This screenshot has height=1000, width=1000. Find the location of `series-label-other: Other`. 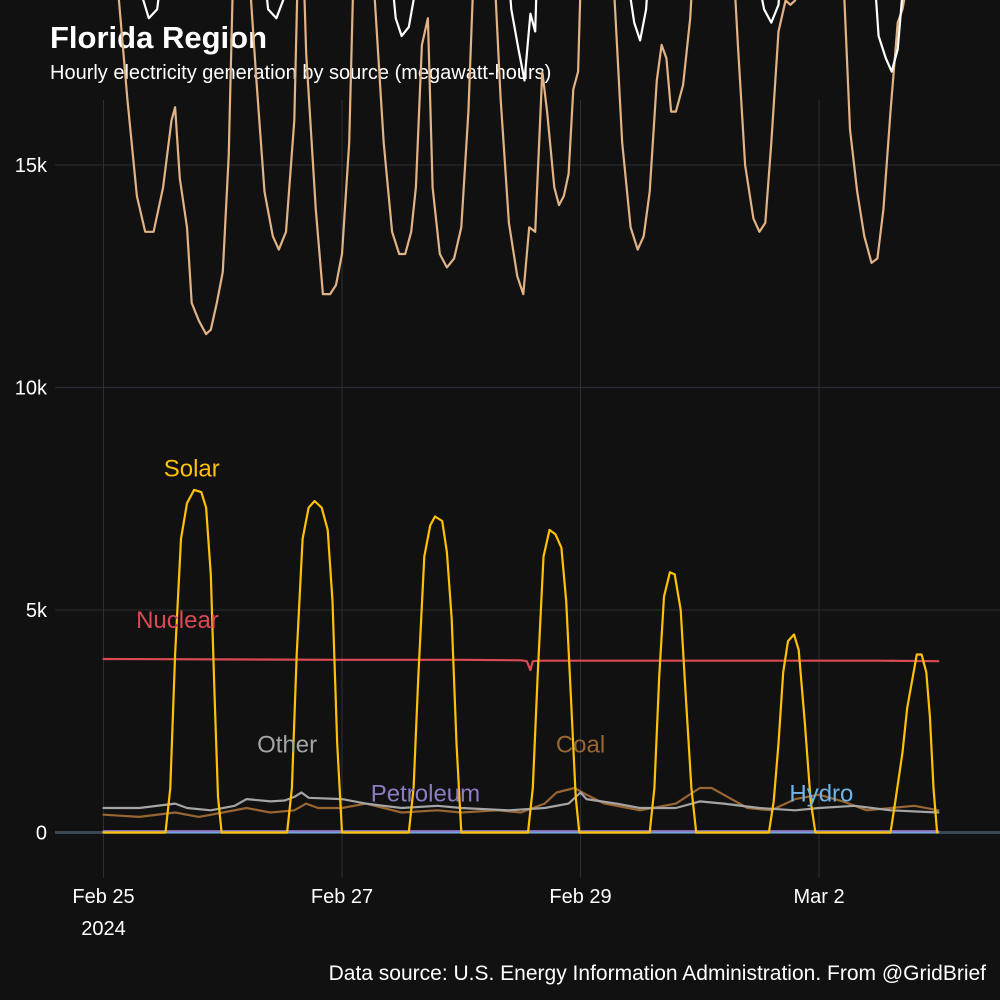

series-label-other: Other is located at coordinates (287, 744).